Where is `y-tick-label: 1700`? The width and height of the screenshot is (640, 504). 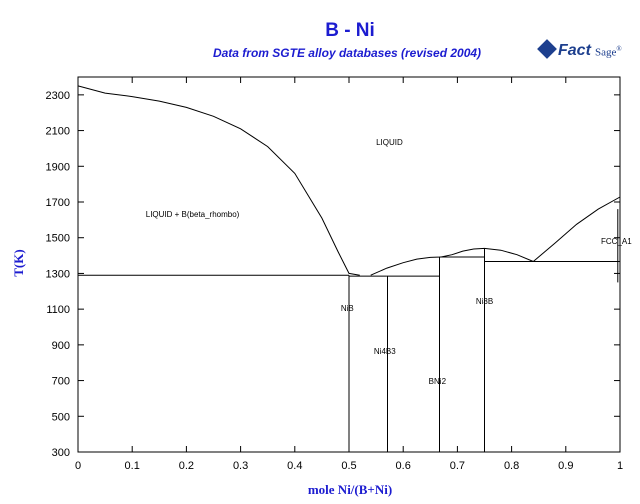 y-tick-label: 1700 is located at coordinates (58, 203).